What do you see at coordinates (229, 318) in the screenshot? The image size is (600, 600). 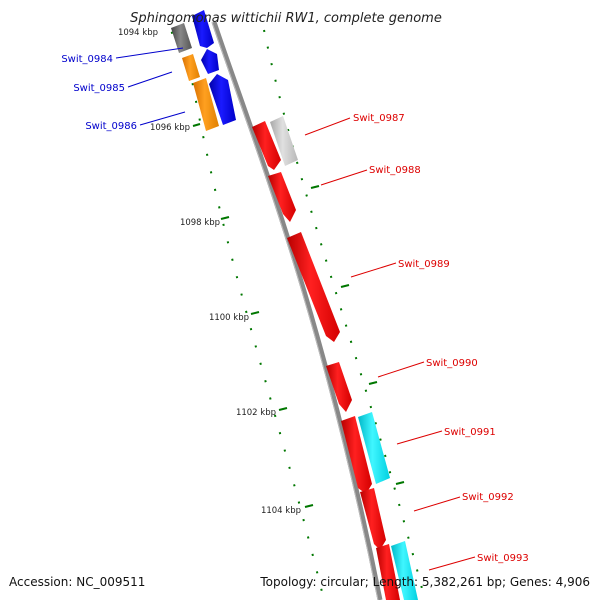 I see `tick-label: 1100 kbp` at bounding box center [229, 318].